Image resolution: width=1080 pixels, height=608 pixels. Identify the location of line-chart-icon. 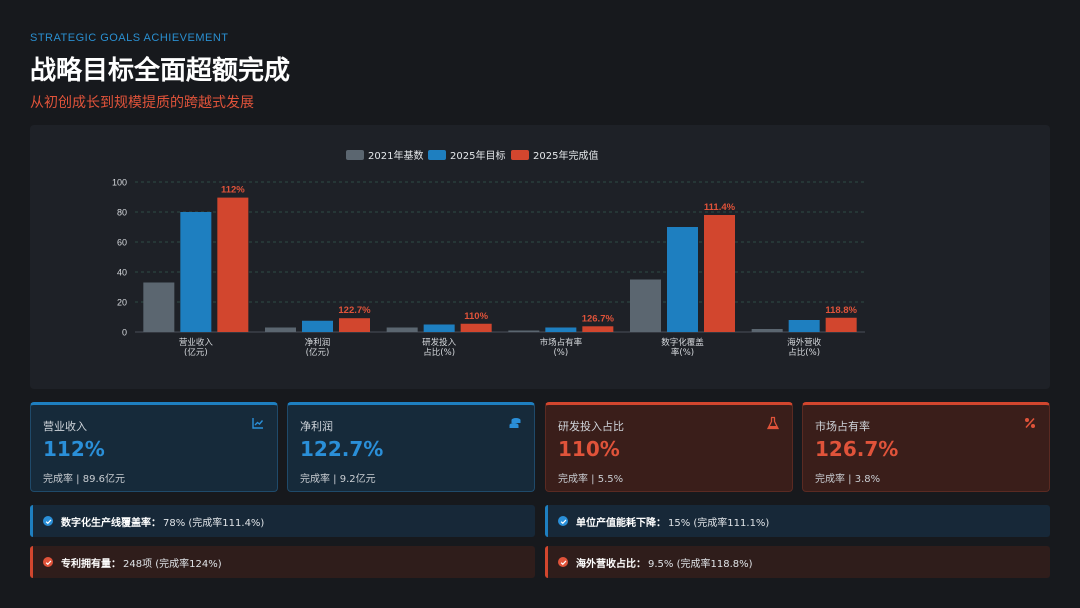
(258, 423).